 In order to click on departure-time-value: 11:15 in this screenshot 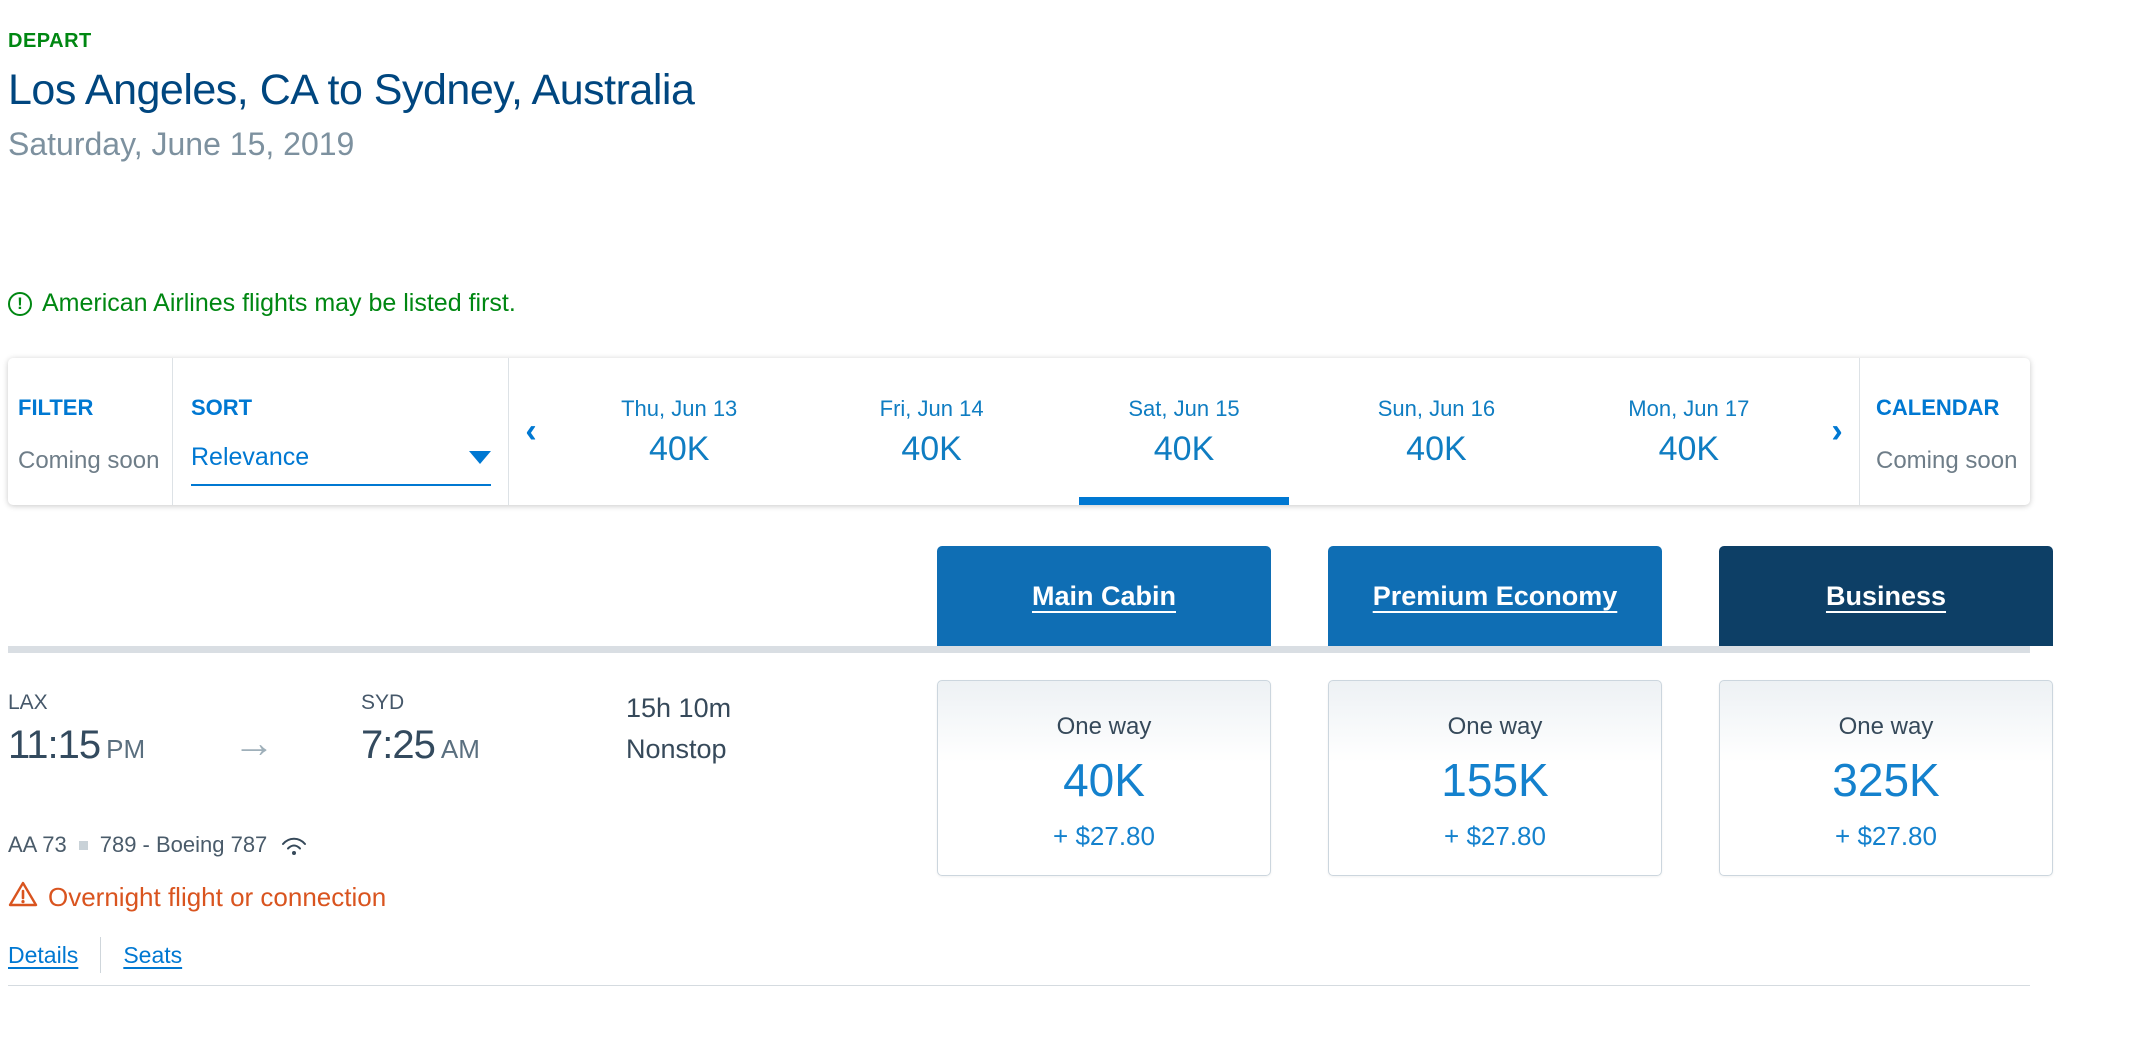, I will do `click(54, 745)`.